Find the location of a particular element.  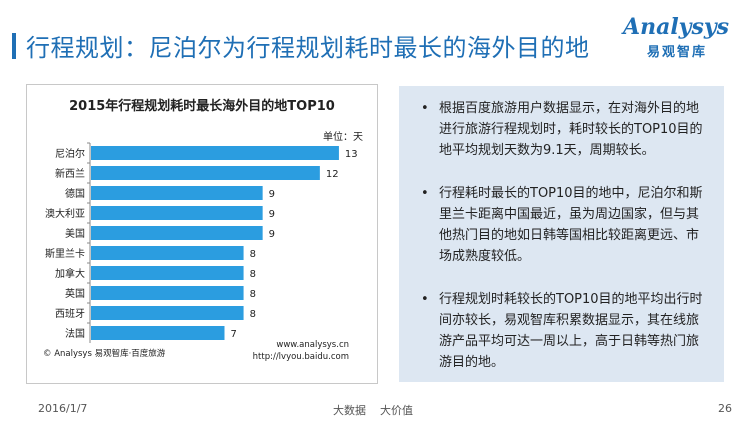

page-number: 26 is located at coordinates (725, 408).